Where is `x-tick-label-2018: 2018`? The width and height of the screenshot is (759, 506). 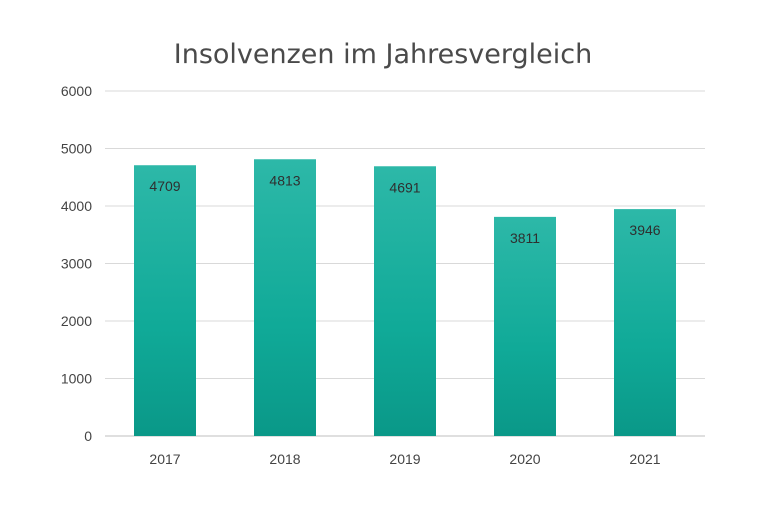
x-tick-label-2018: 2018 is located at coordinates (284, 459).